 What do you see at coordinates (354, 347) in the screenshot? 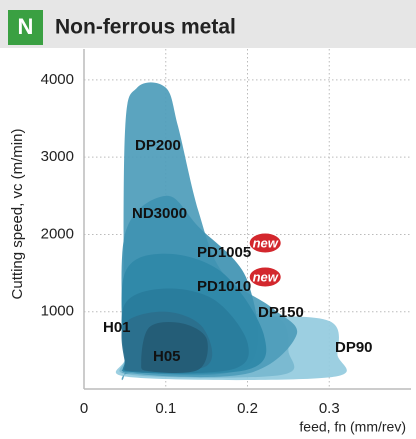
I see `region-label: DP90` at bounding box center [354, 347].